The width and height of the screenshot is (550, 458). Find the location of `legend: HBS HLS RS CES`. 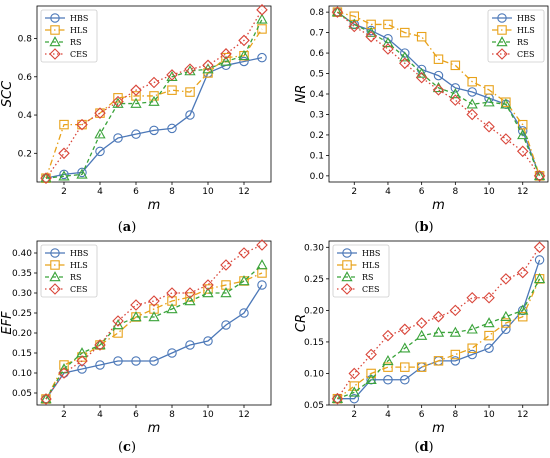

legend: HBS HLS RS CES is located at coordinates (516, 36).